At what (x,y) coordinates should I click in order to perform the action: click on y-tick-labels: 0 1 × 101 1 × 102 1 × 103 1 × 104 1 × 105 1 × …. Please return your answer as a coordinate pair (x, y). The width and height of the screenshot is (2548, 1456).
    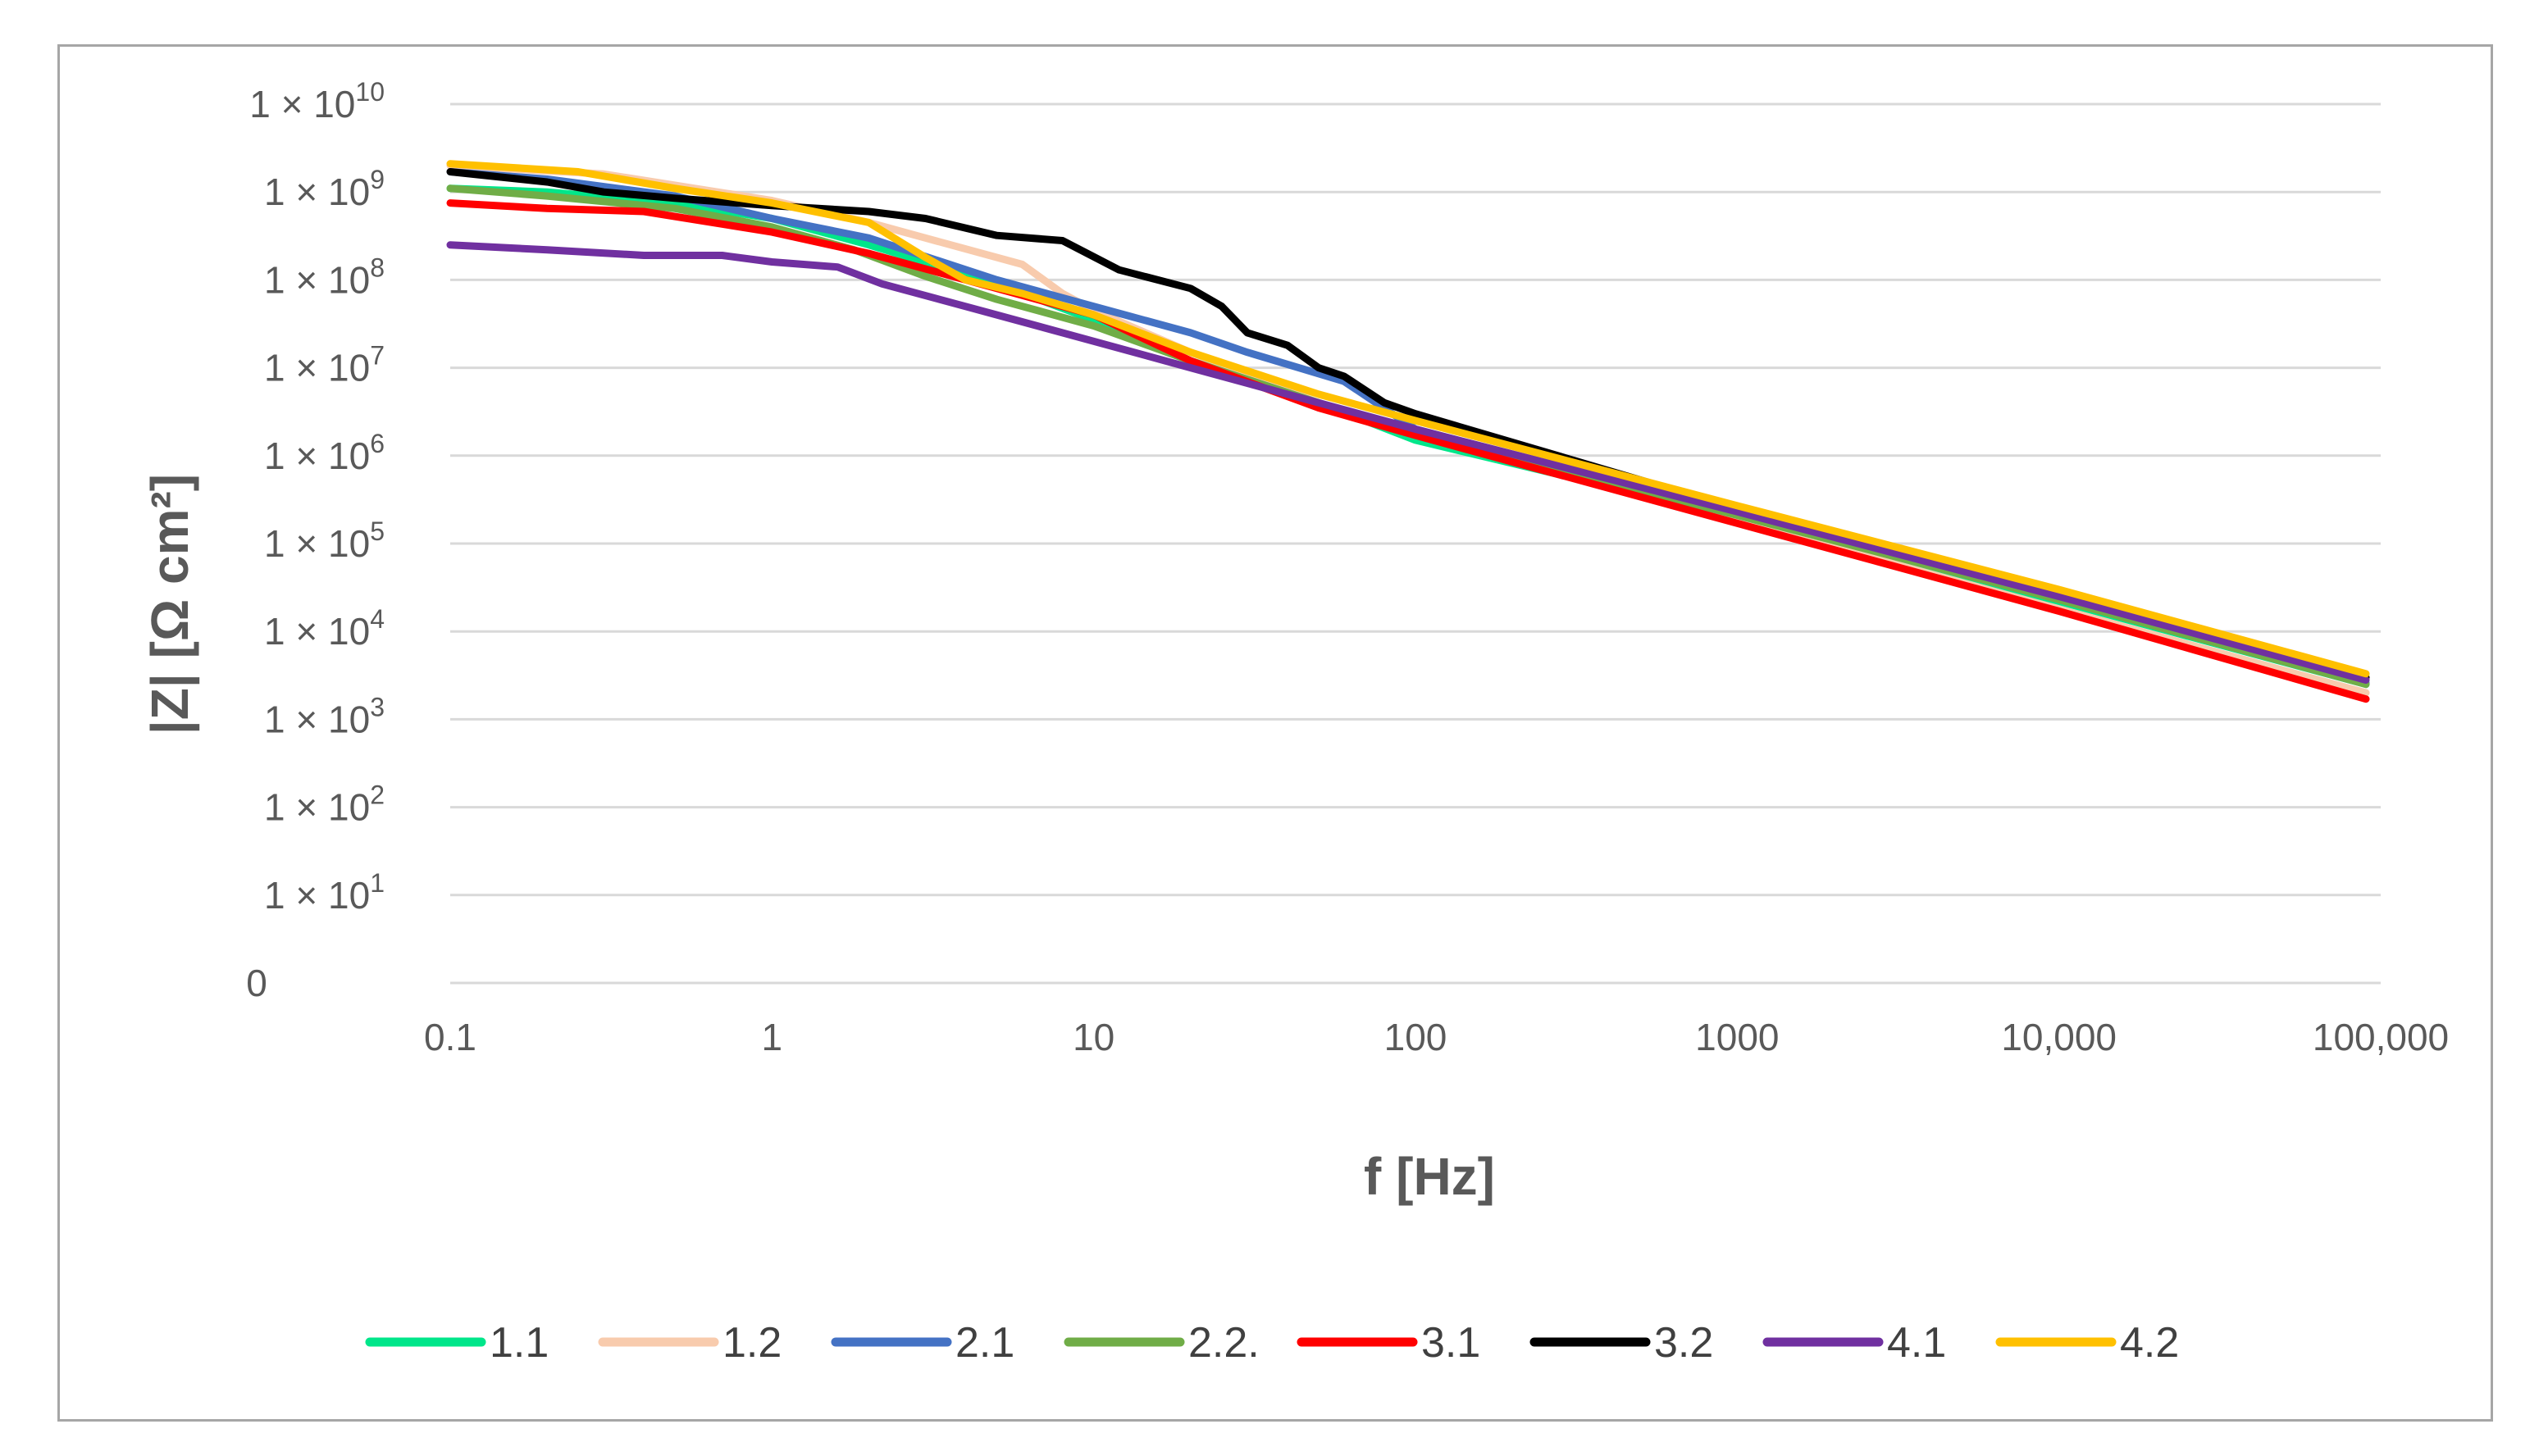
    Looking at the image, I should click on (316, 540).